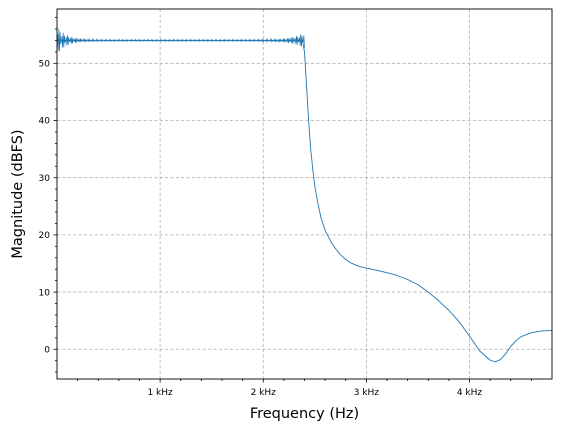 Image resolution: width=563 pixels, height=432 pixels. Describe the element at coordinates (45, 293) in the screenshot. I see `y-tick-label: 10` at that location.